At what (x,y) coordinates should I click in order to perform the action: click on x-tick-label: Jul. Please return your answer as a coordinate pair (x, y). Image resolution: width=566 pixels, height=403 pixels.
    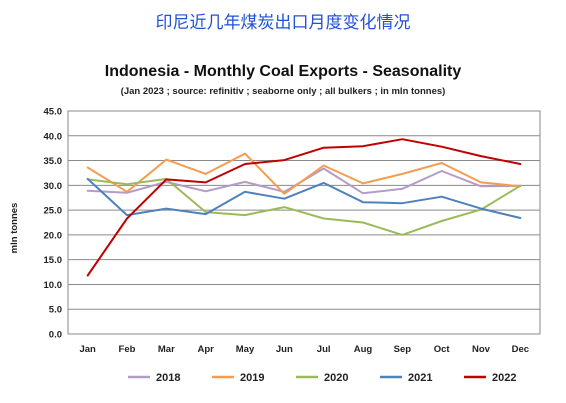
    Looking at the image, I should click on (324, 349).